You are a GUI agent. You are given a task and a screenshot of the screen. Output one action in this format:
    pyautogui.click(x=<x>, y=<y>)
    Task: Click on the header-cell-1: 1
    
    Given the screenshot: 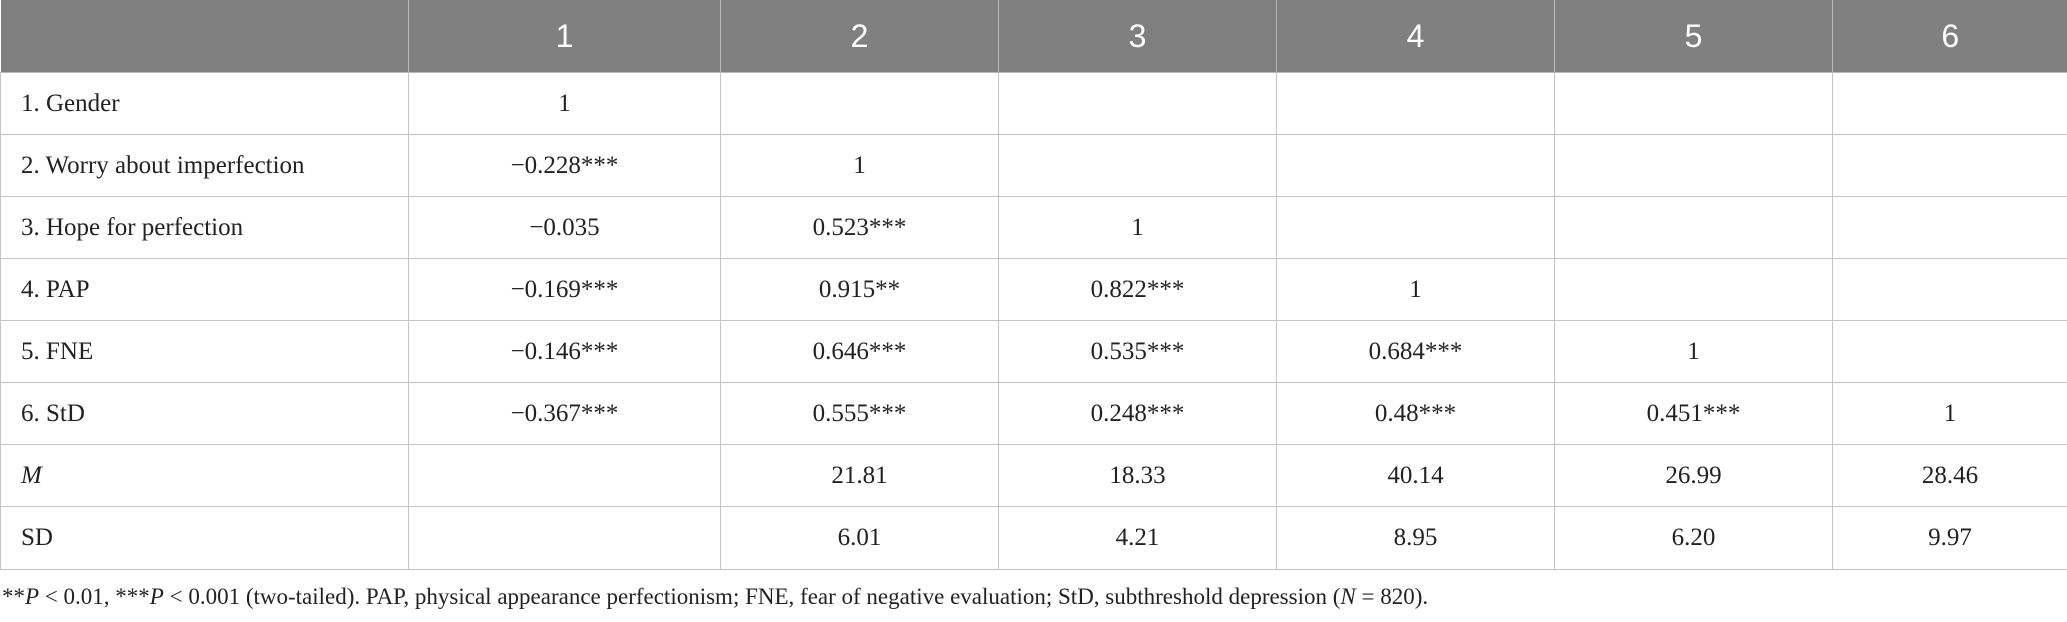 What is the action you would take?
    pyautogui.click(x=564, y=36)
    